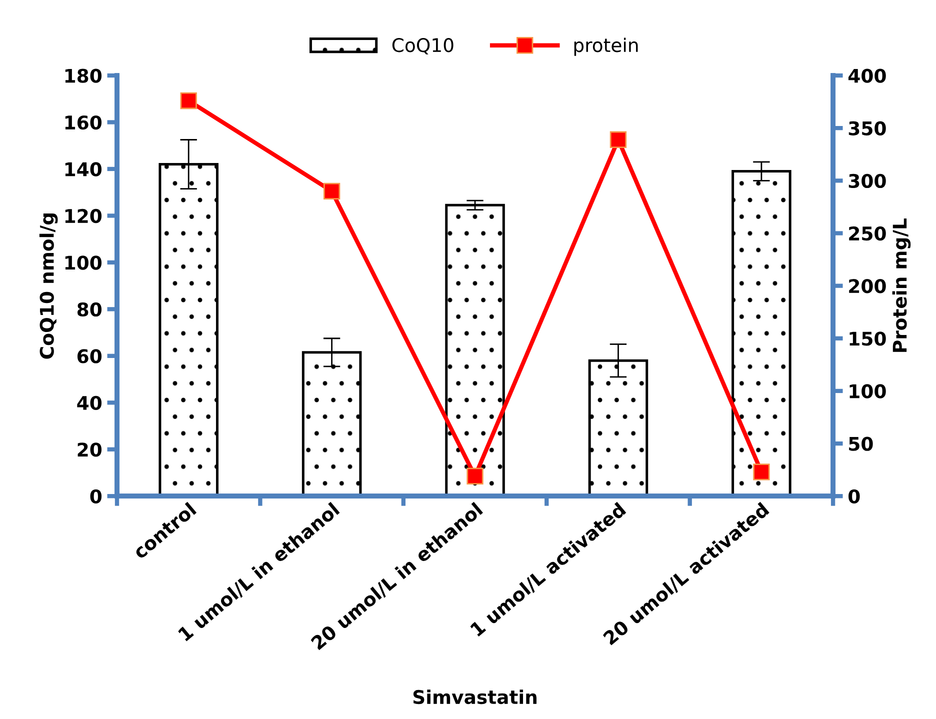 This screenshot has width=936, height=719. What do you see at coordinates (89, 403) in the screenshot?
I see `y-tick-label: 40` at bounding box center [89, 403].